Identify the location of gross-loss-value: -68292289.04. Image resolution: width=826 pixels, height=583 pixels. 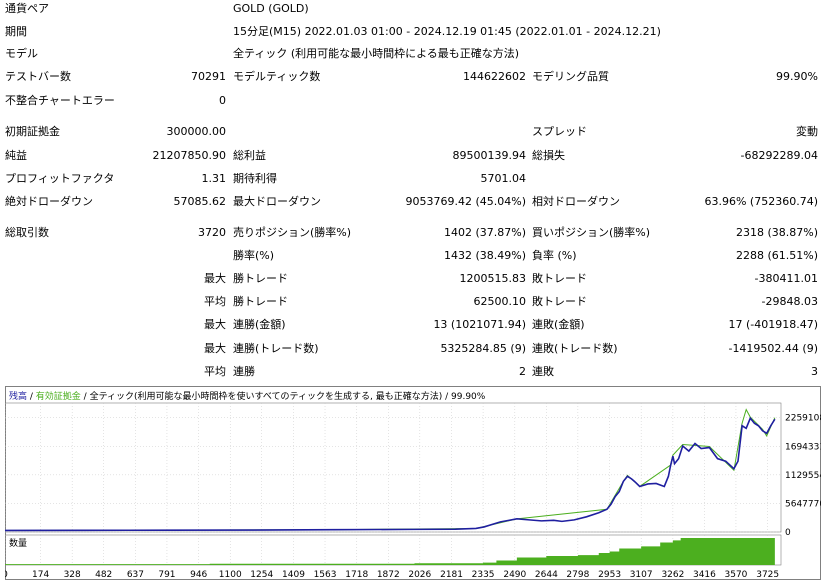
(779, 155).